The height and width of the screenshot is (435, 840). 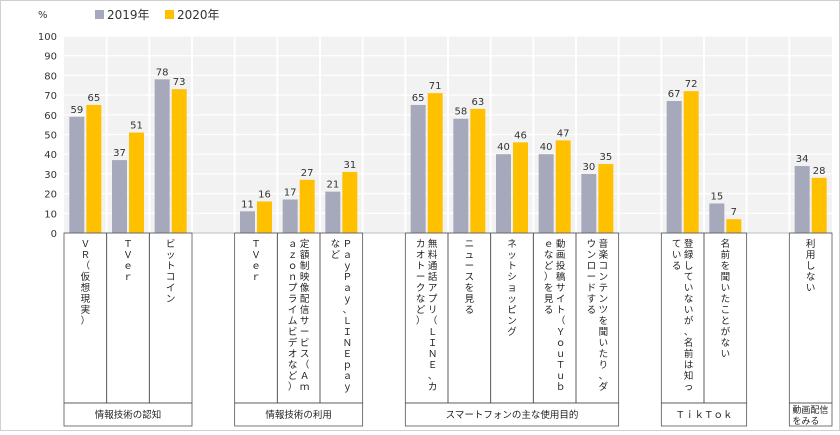 I want to click on group-label: スマートフォンの主な使用目的, so click(x=512, y=415).